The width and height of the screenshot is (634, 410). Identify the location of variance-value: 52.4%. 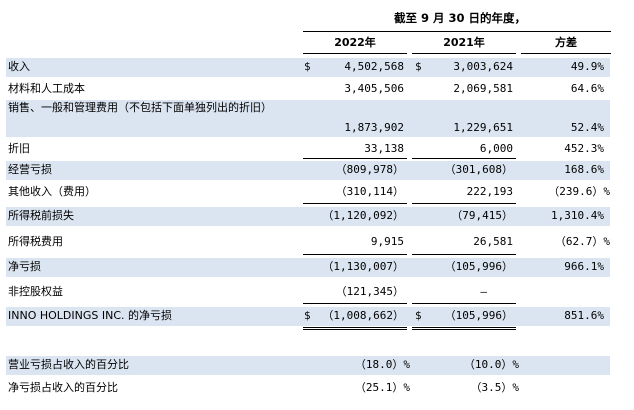
(587, 127).